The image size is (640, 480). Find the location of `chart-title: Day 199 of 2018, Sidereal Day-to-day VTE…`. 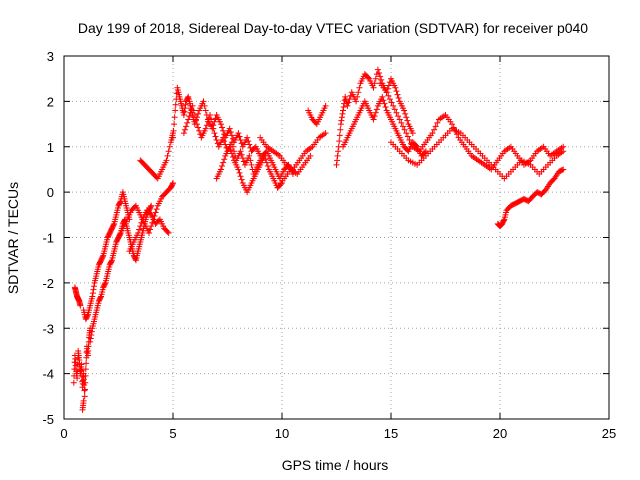

chart-title: Day 199 of 2018, Sidereal Day-to-day VTE… is located at coordinates (333, 28).